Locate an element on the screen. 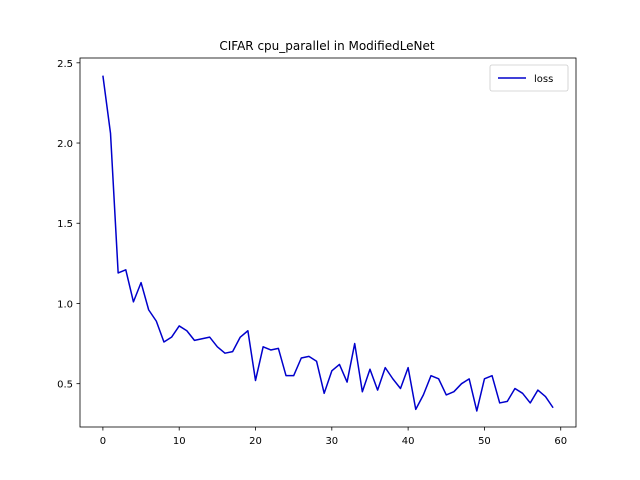 The image size is (640, 480). legend: loss is located at coordinates (529, 78).